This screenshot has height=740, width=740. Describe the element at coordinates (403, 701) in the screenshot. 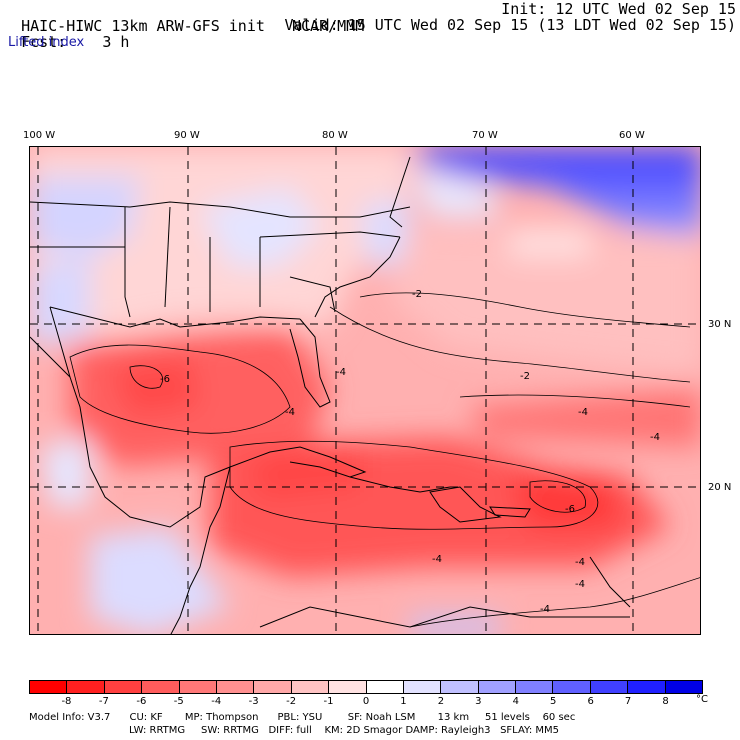

I see `colorbar-tick-label: 1` at that location.